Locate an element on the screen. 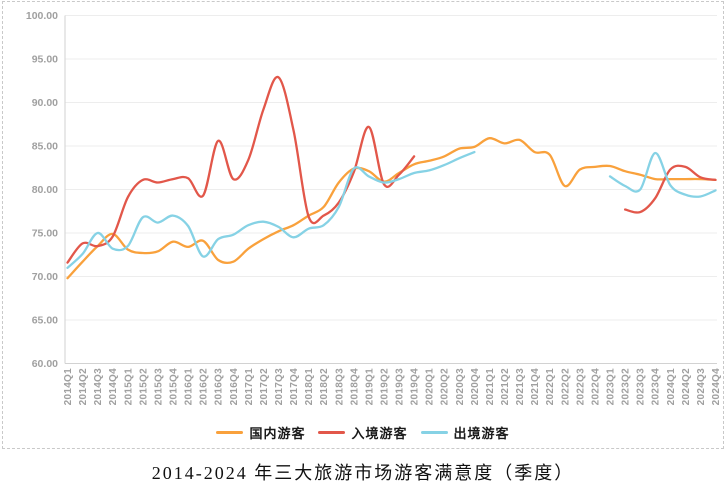 This screenshot has height=498, width=726. x-axis-tick-label: 2021Q3 is located at coordinates (520, 387).